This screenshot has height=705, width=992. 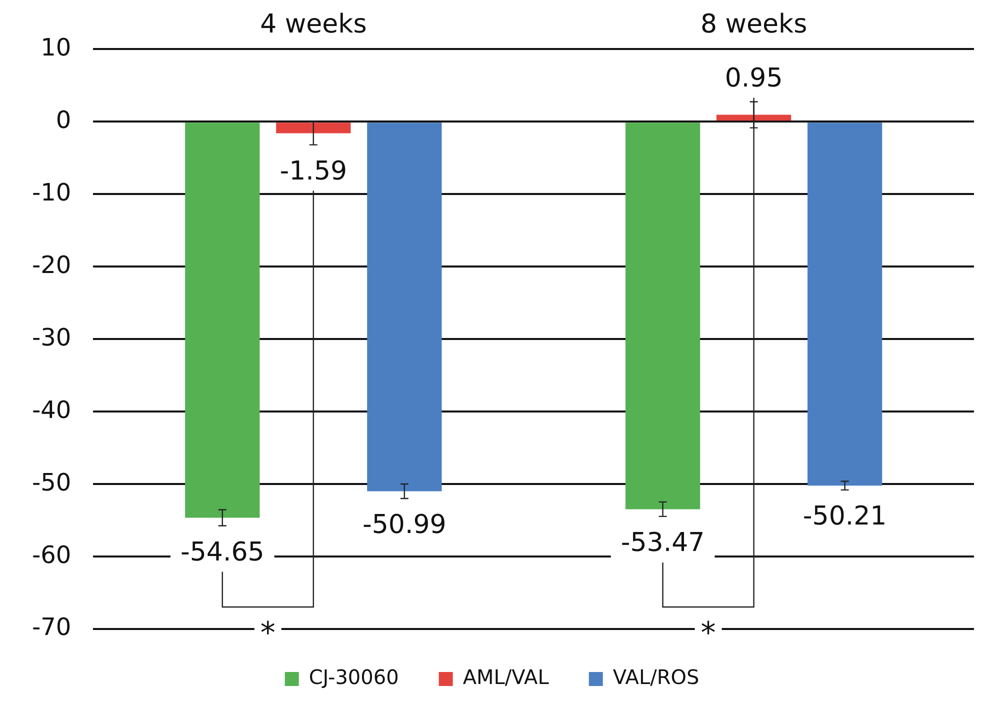 I want to click on legend-label: VAL/ROS, so click(x=656, y=677).